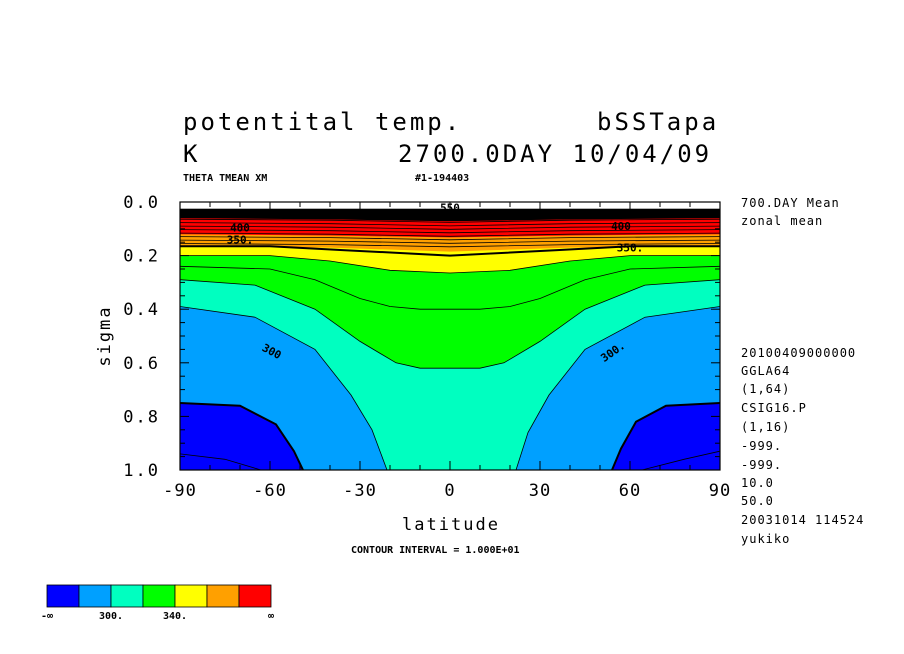 This screenshot has height=654, width=904. Describe the element at coordinates (555, 154) in the screenshot. I see `time-label: 2700.0DAY 10/04/09` at that location.